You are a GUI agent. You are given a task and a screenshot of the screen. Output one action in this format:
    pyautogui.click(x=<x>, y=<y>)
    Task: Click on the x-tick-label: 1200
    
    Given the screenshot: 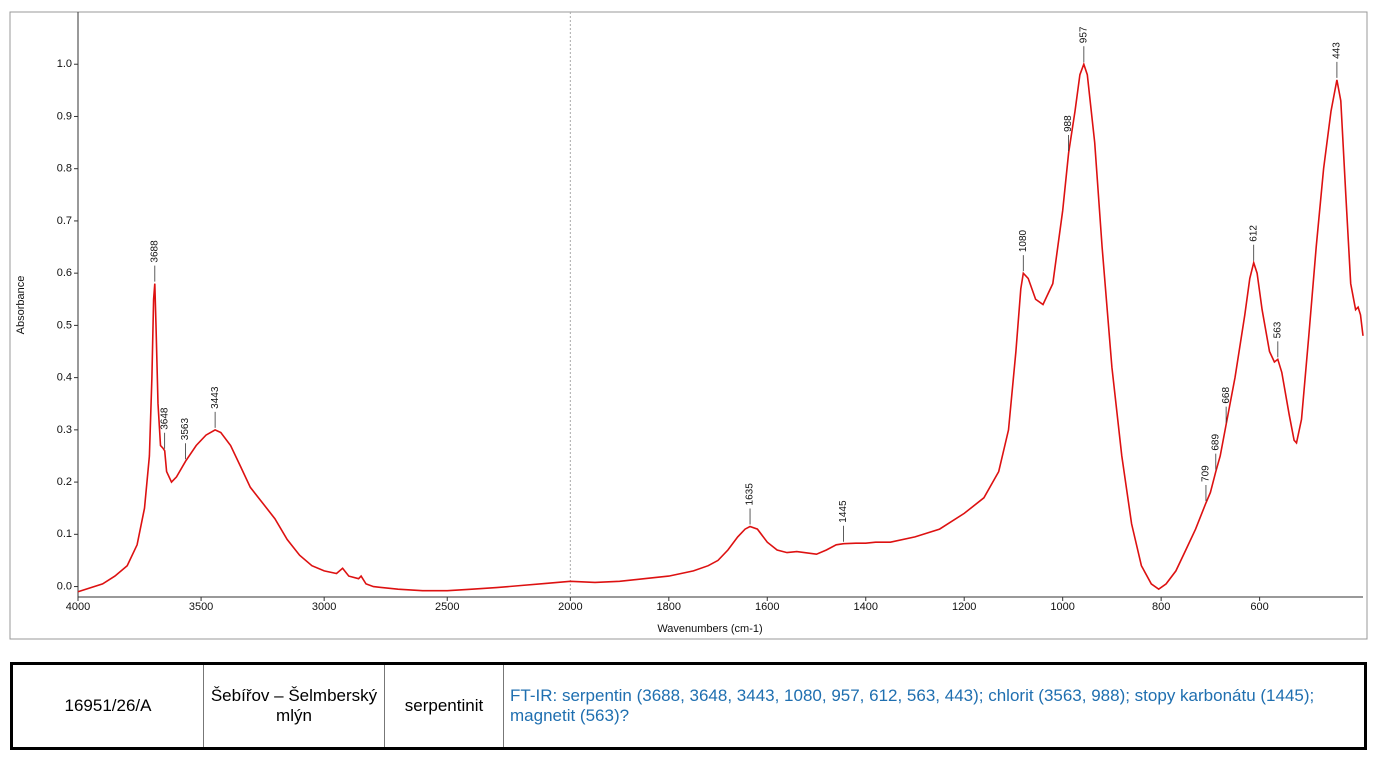 What is the action you would take?
    pyautogui.click(x=964, y=607)
    